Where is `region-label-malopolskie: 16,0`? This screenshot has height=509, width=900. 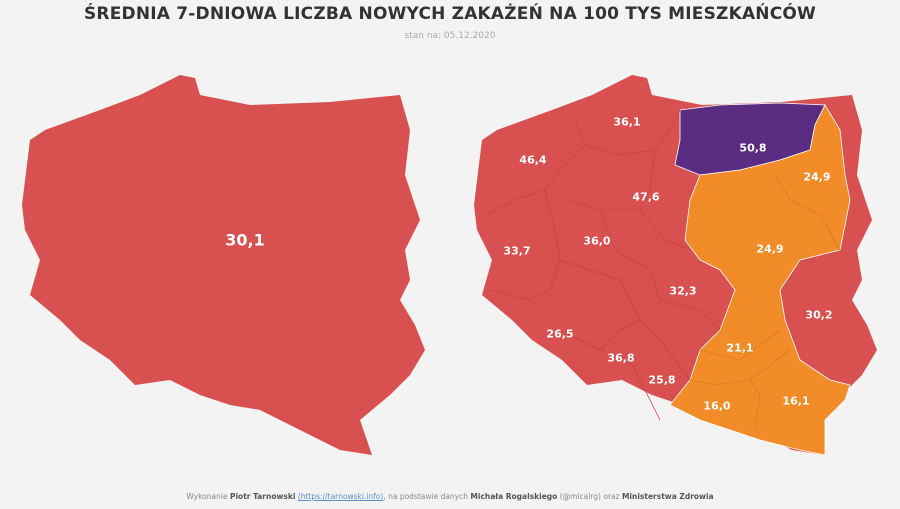 region-label-malopolskie: 16,0 is located at coordinates (717, 406).